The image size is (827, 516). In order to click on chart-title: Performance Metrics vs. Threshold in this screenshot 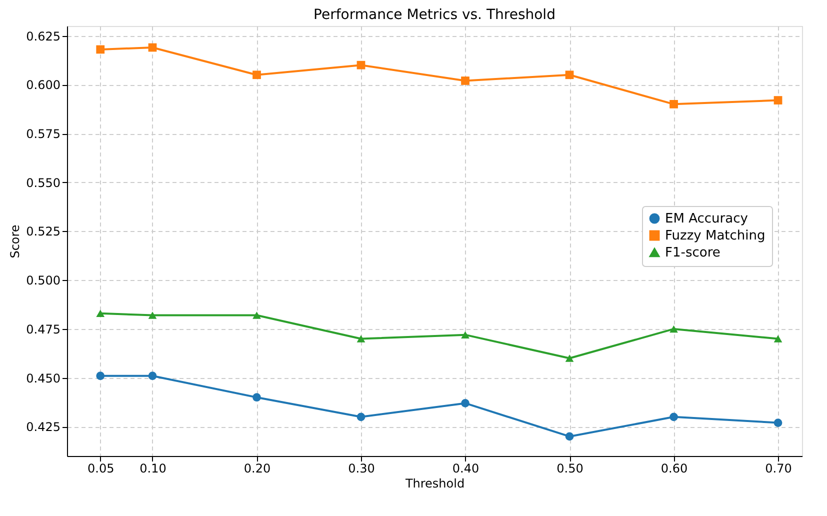, I will do `click(435, 15)`.